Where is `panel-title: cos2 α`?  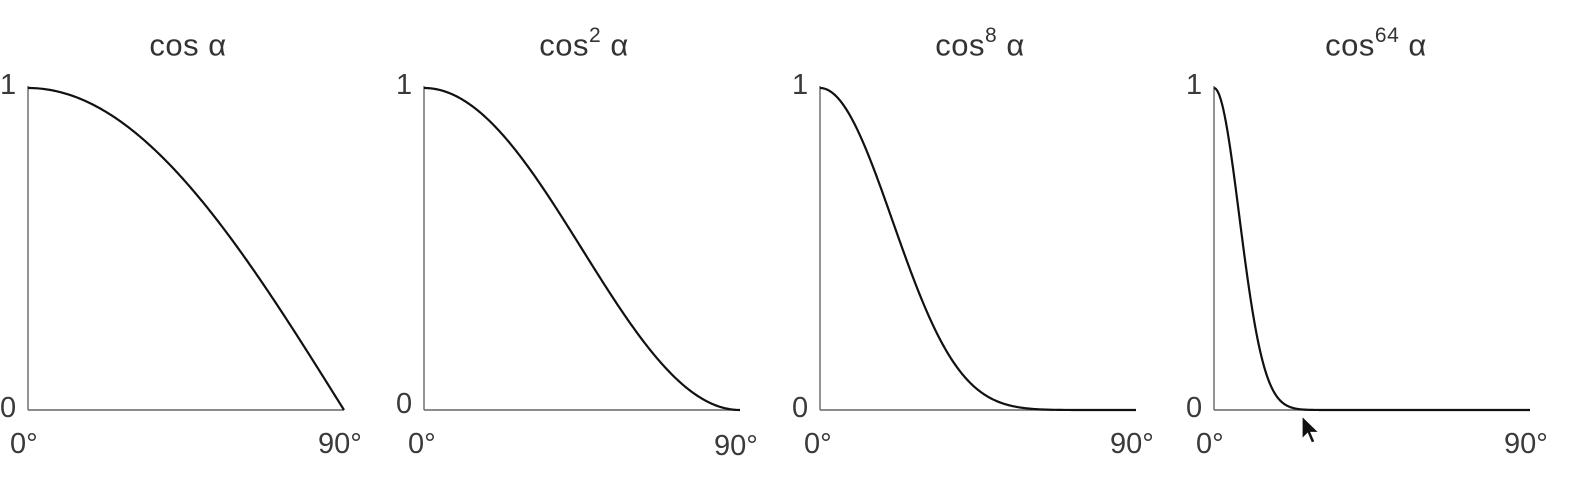
panel-title: cos2 α is located at coordinates (584, 43).